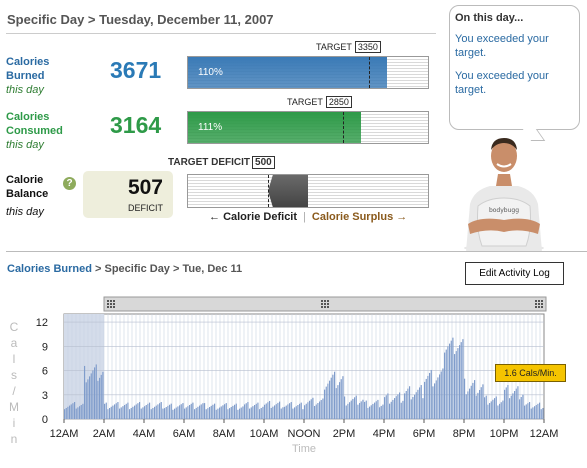 The image size is (587, 468). What do you see at coordinates (128, 194) in the screenshot?
I see `balance-box: 507 DEFICIT` at bounding box center [128, 194].